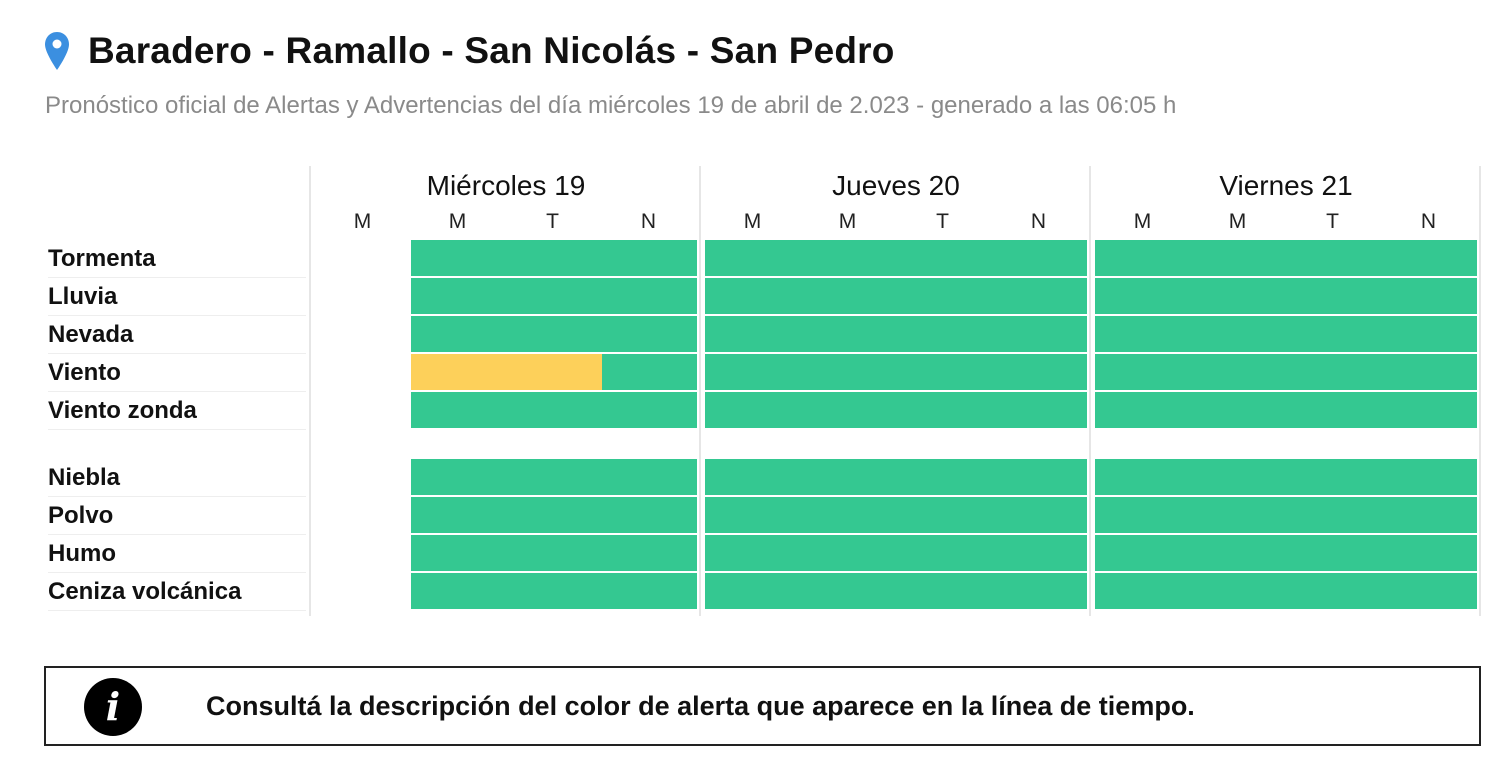  I want to click on pin-shape, so click(57, 51).